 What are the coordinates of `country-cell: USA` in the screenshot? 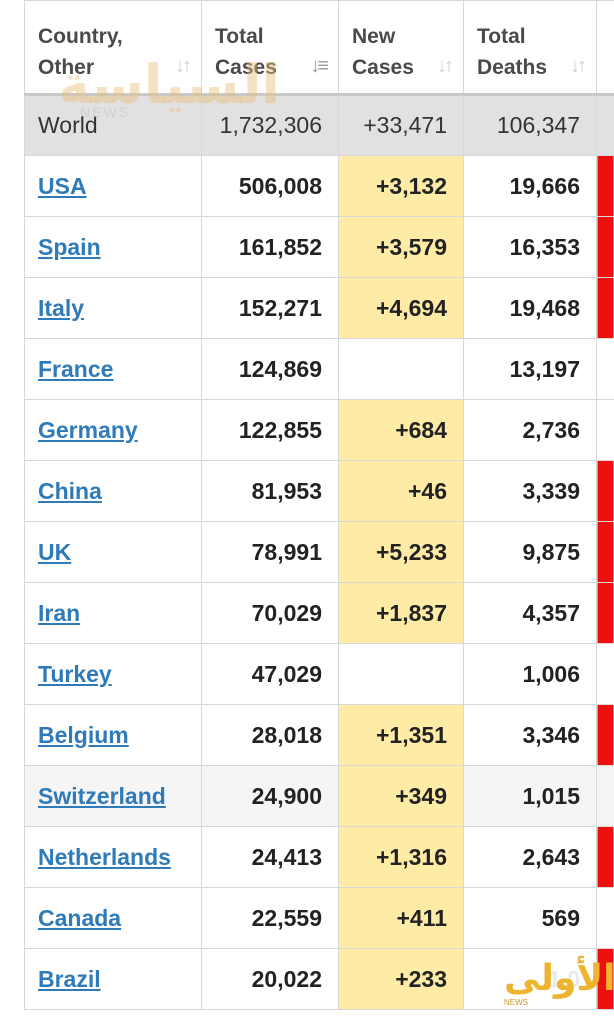 It's located at (113, 186).